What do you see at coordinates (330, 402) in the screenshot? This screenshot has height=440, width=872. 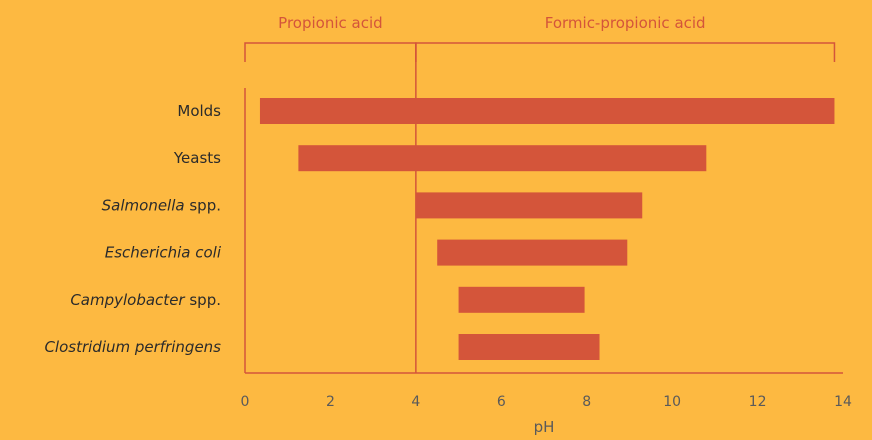 I see `x-tick-label-1: 2` at bounding box center [330, 402].